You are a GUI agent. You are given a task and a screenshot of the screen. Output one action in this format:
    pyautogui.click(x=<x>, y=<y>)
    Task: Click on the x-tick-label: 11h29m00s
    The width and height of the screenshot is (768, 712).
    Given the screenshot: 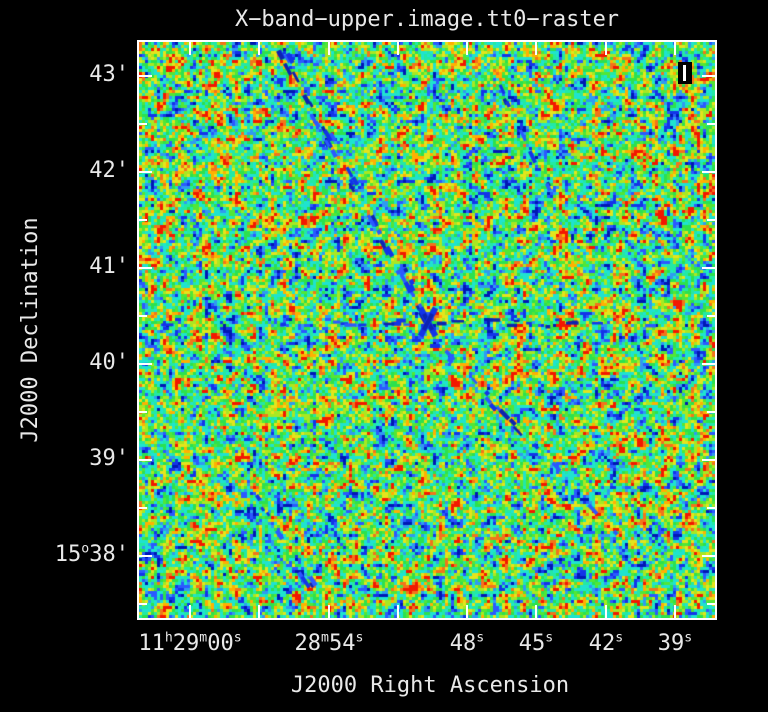 What is the action you would take?
    pyautogui.click(x=190, y=643)
    